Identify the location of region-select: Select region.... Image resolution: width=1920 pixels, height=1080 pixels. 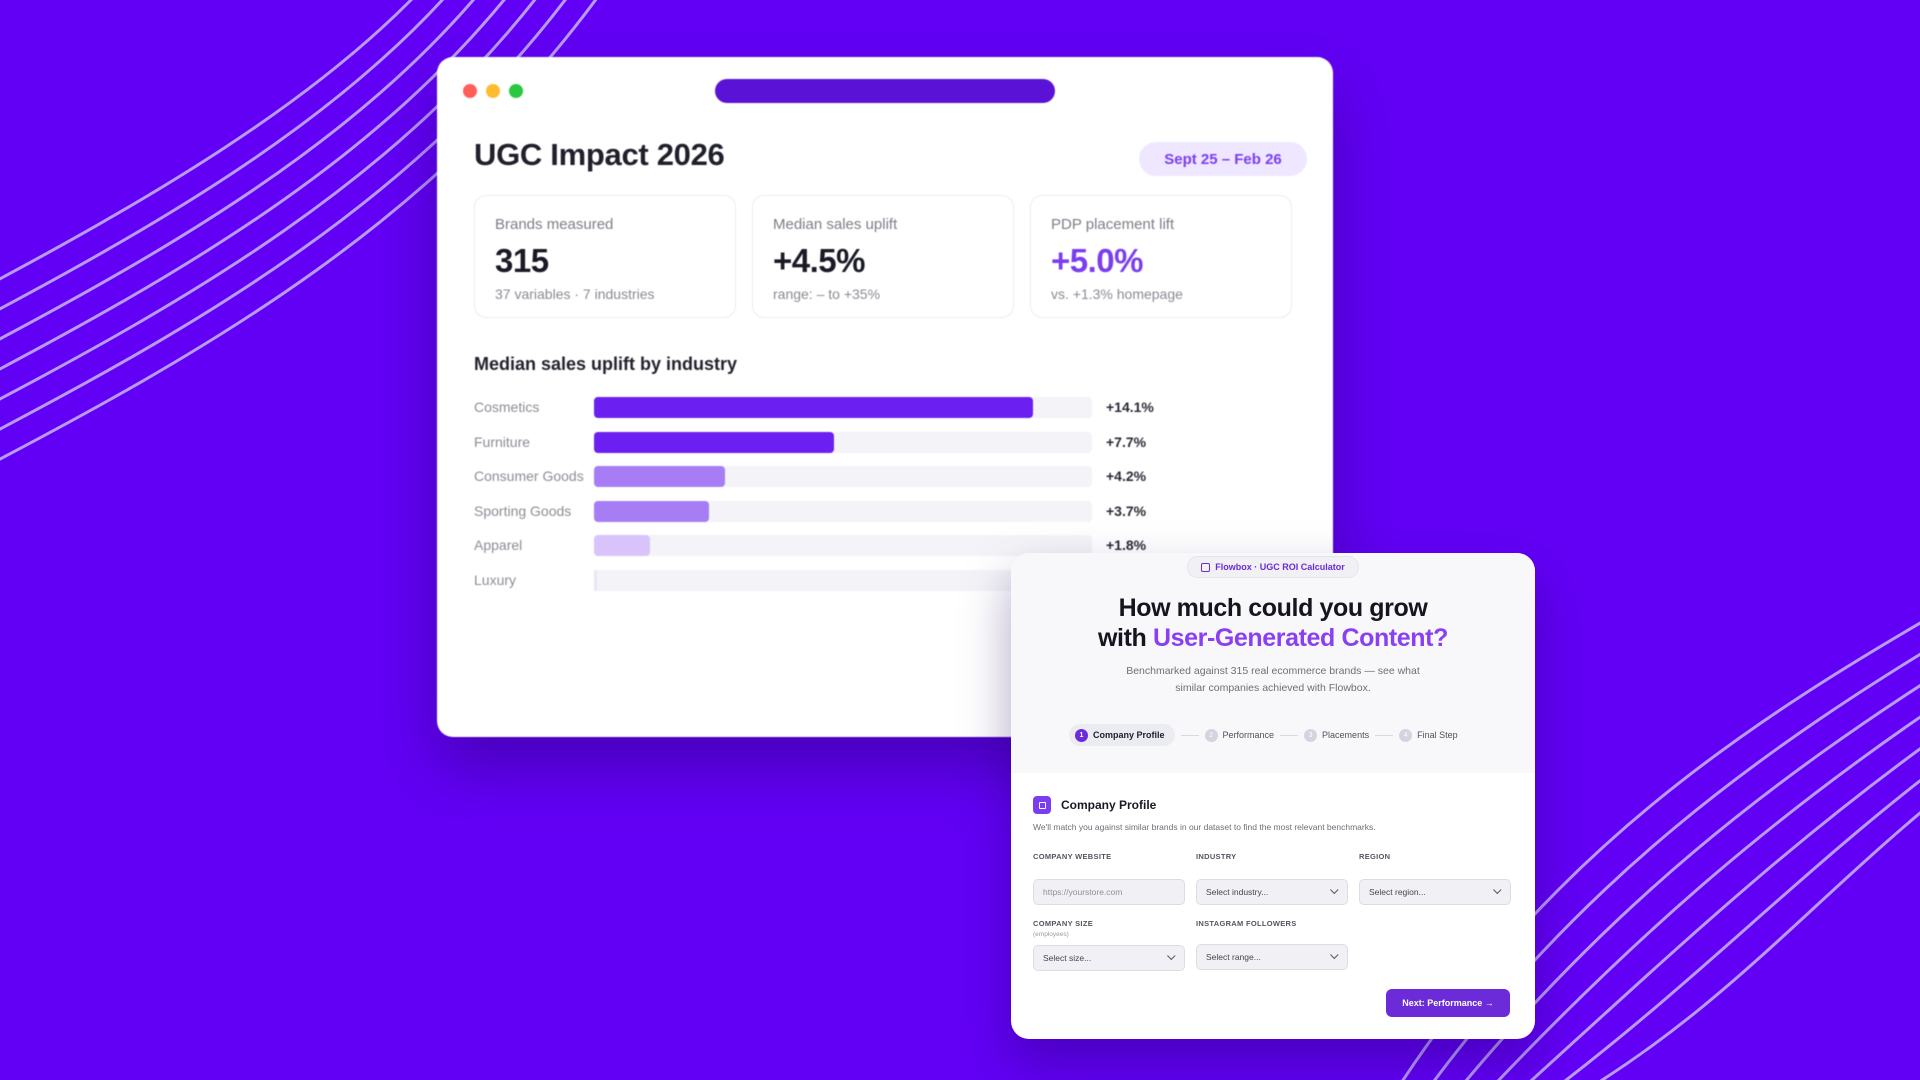
(1435, 892).